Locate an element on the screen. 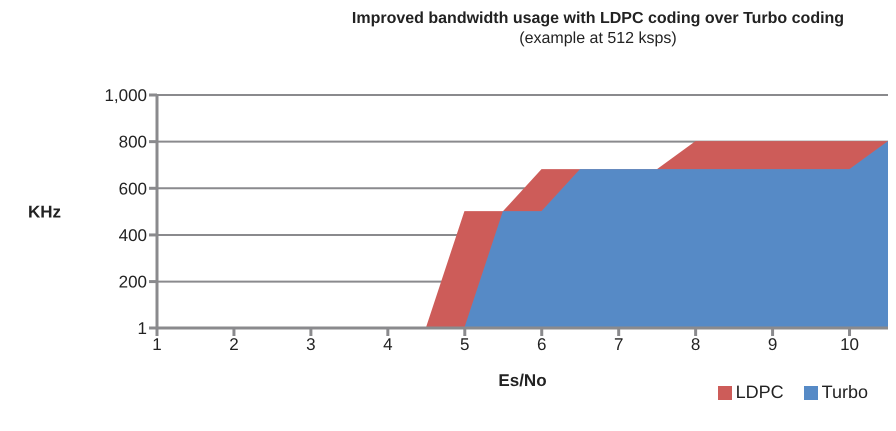 The width and height of the screenshot is (896, 431). y-tick-label: 200 is located at coordinates (132, 282).